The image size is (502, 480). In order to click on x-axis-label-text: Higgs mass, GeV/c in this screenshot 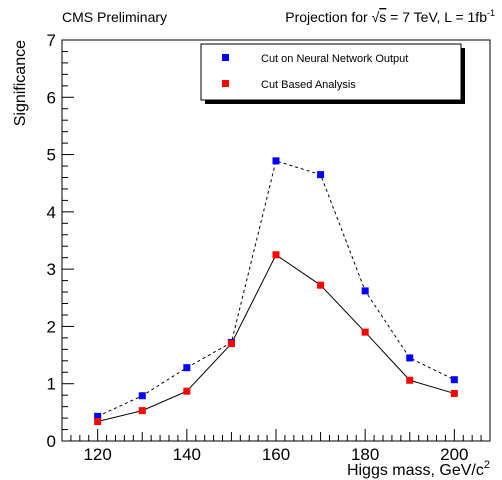, I will do `click(415, 470)`.